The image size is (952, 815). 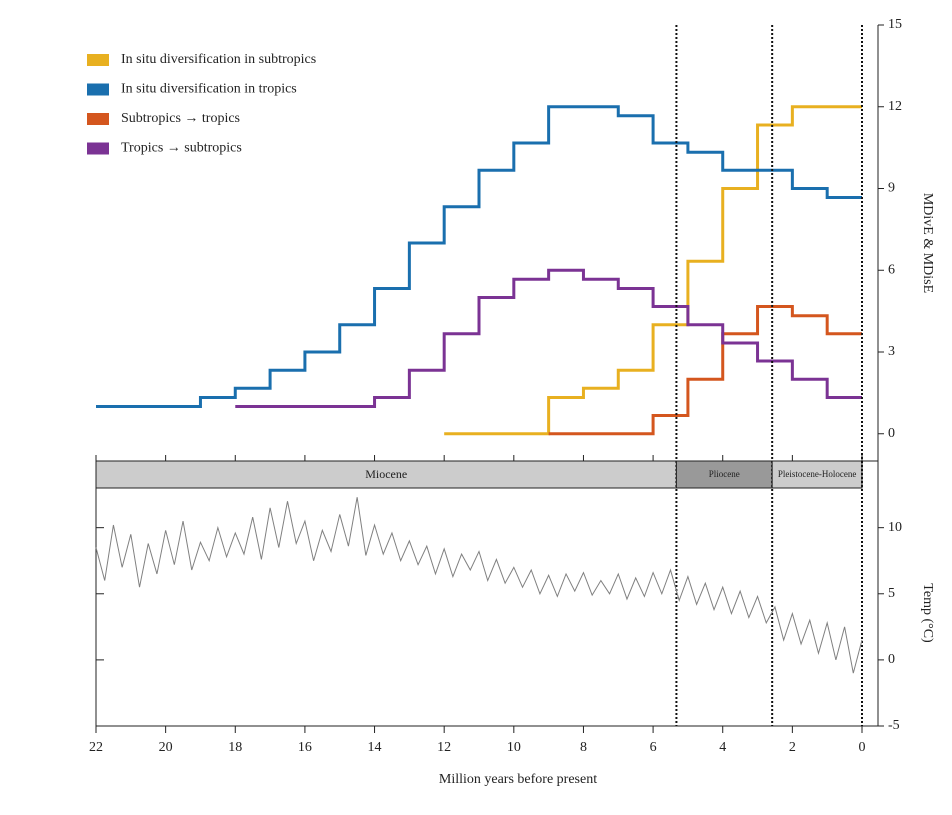 I want to click on x-tick-label: 6, so click(x=653, y=747).